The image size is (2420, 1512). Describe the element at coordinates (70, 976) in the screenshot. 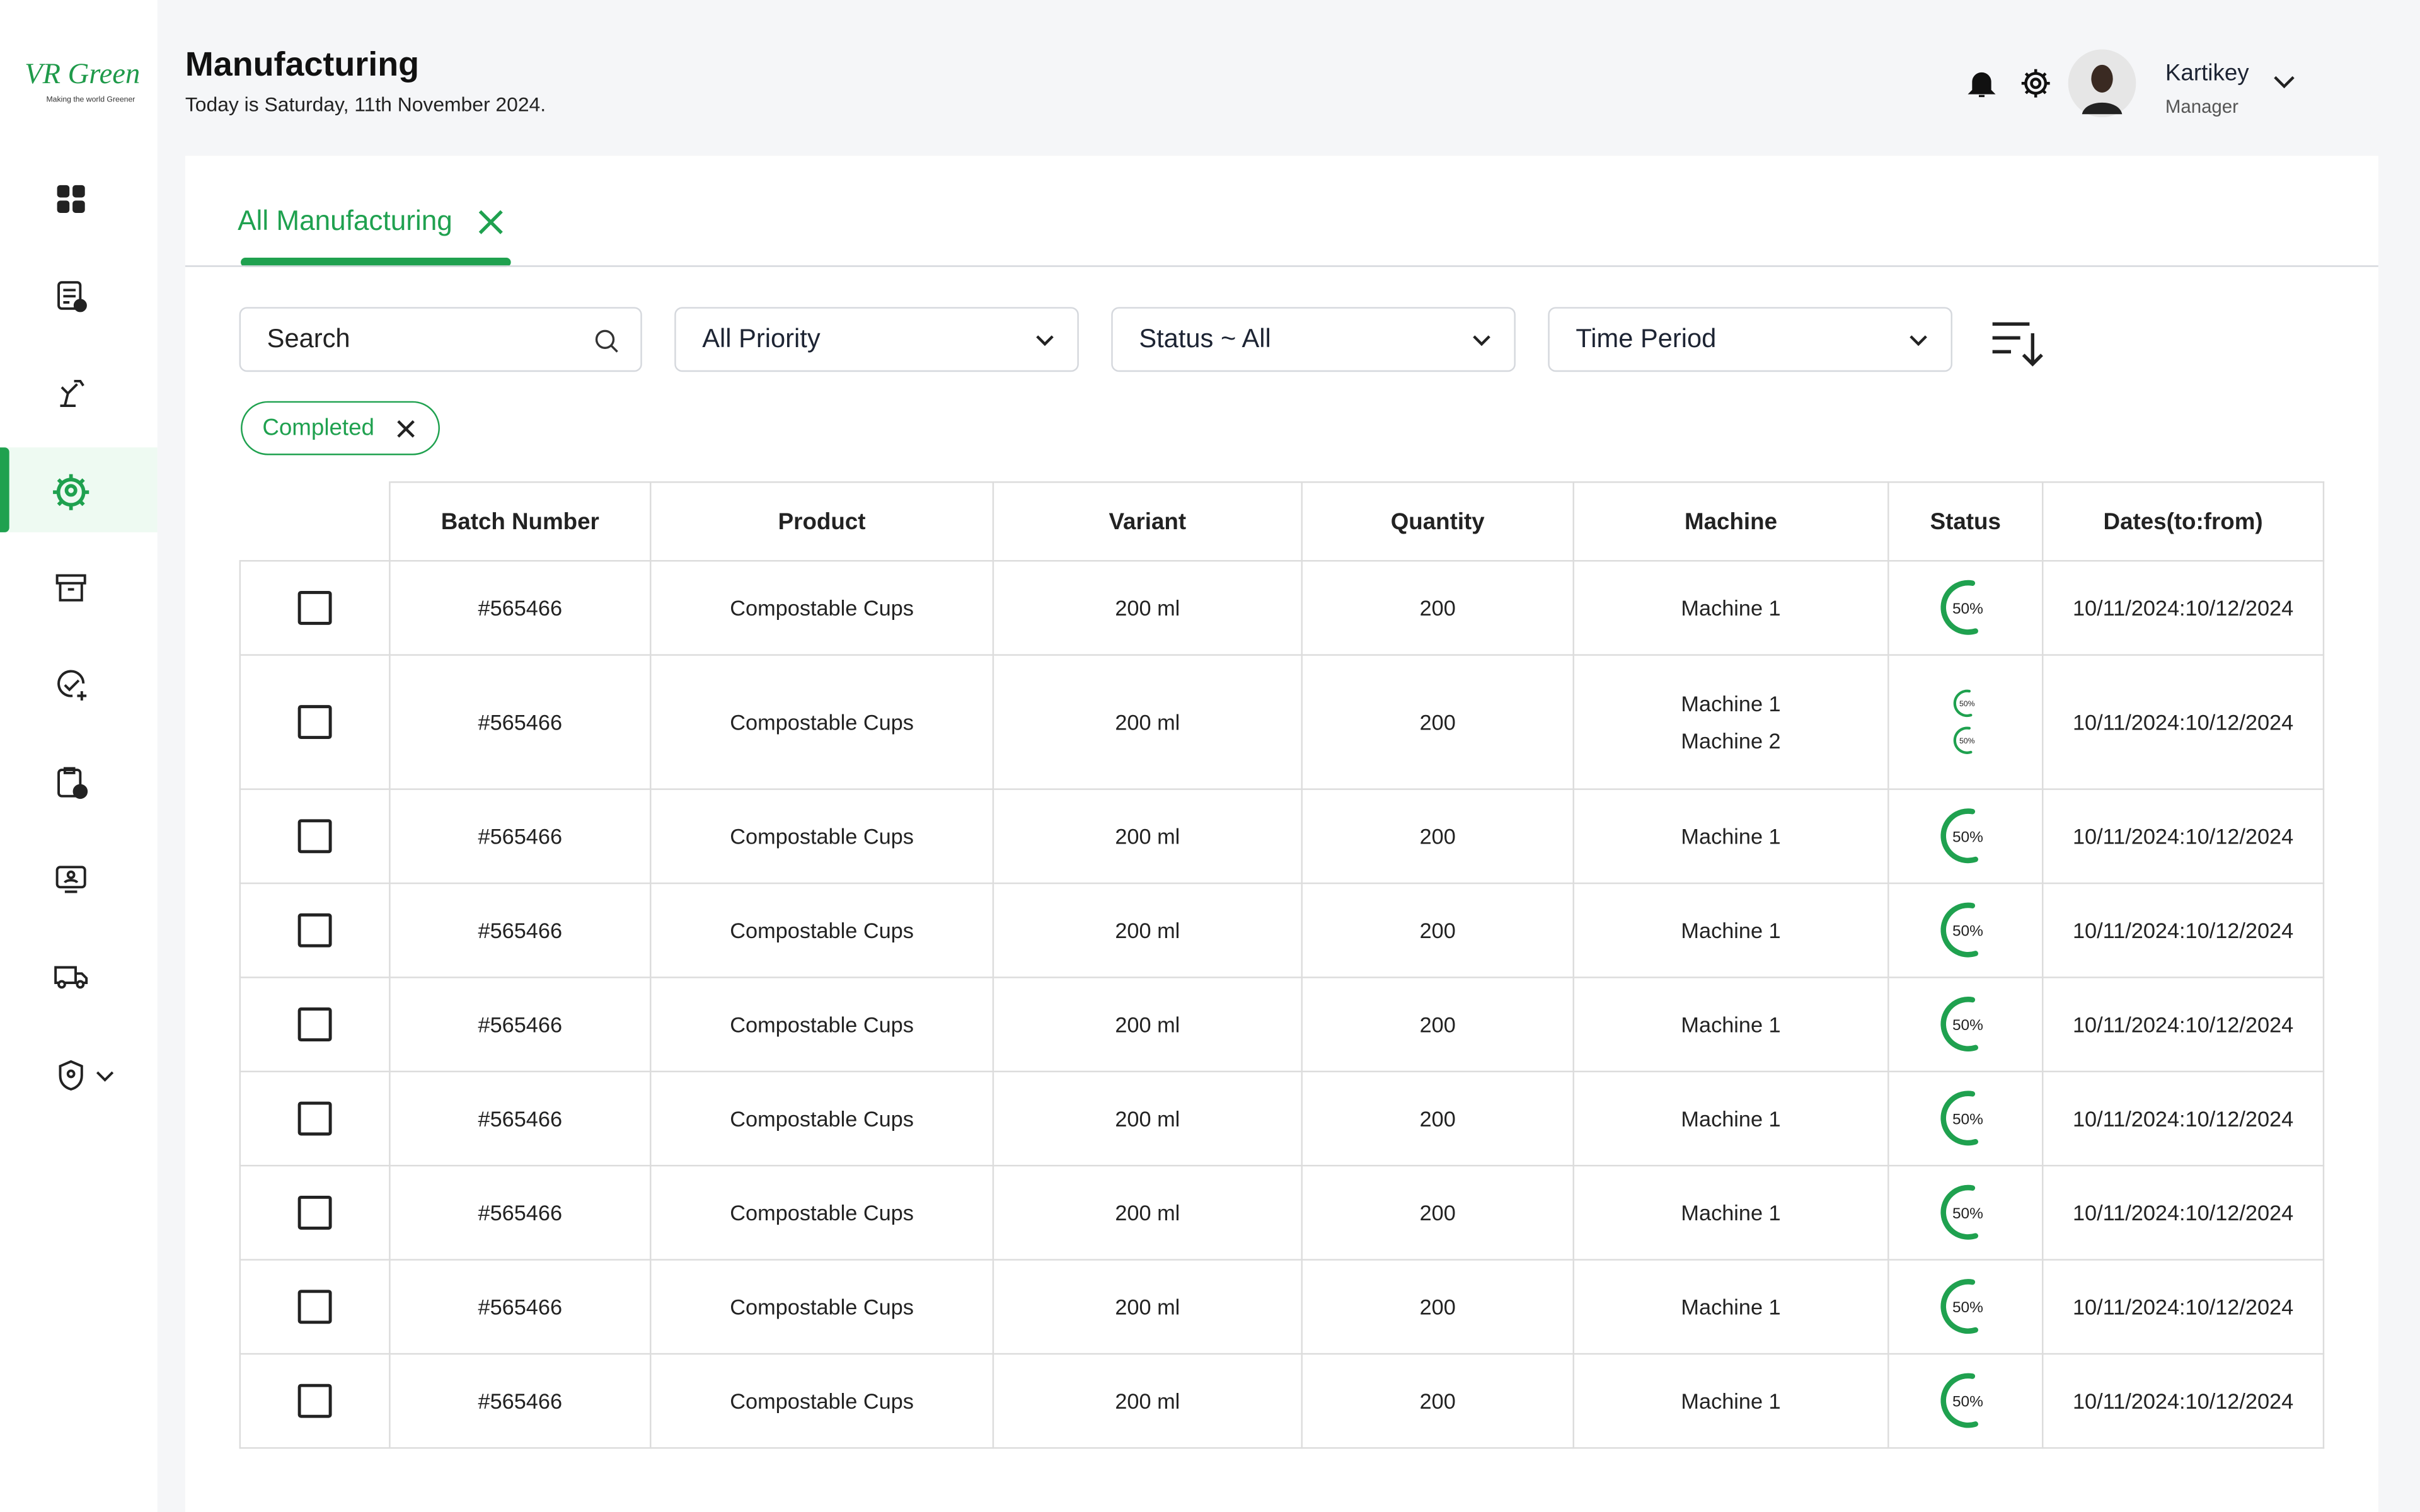

I see `nav-delivery` at that location.